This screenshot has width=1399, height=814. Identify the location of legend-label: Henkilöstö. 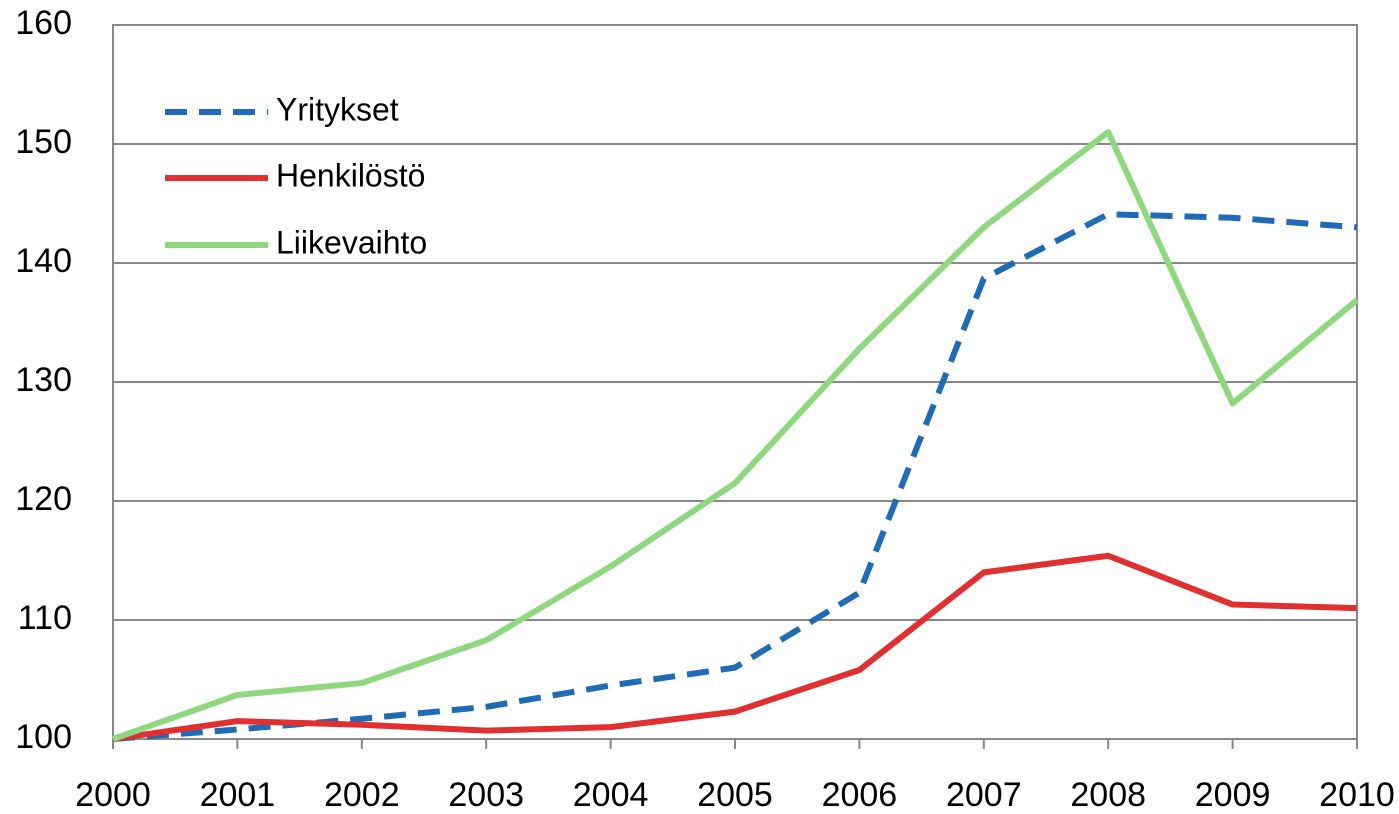
(350, 175).